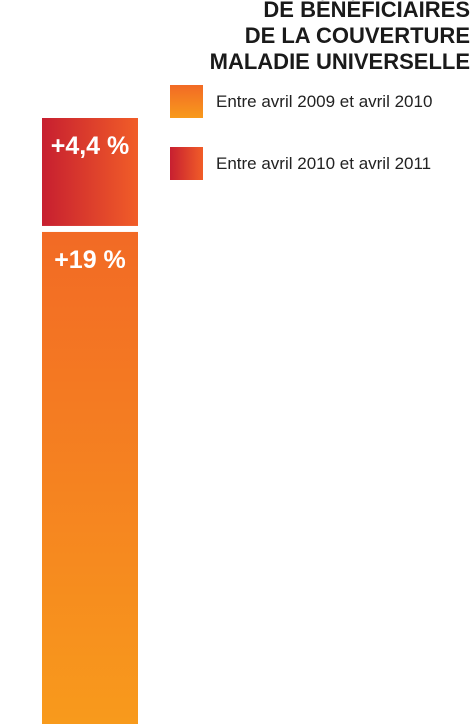 This screenshot has height=724, width=473. I want to click on legend-label: Entre avril 2009 et avril 2010, so click(324, 101).